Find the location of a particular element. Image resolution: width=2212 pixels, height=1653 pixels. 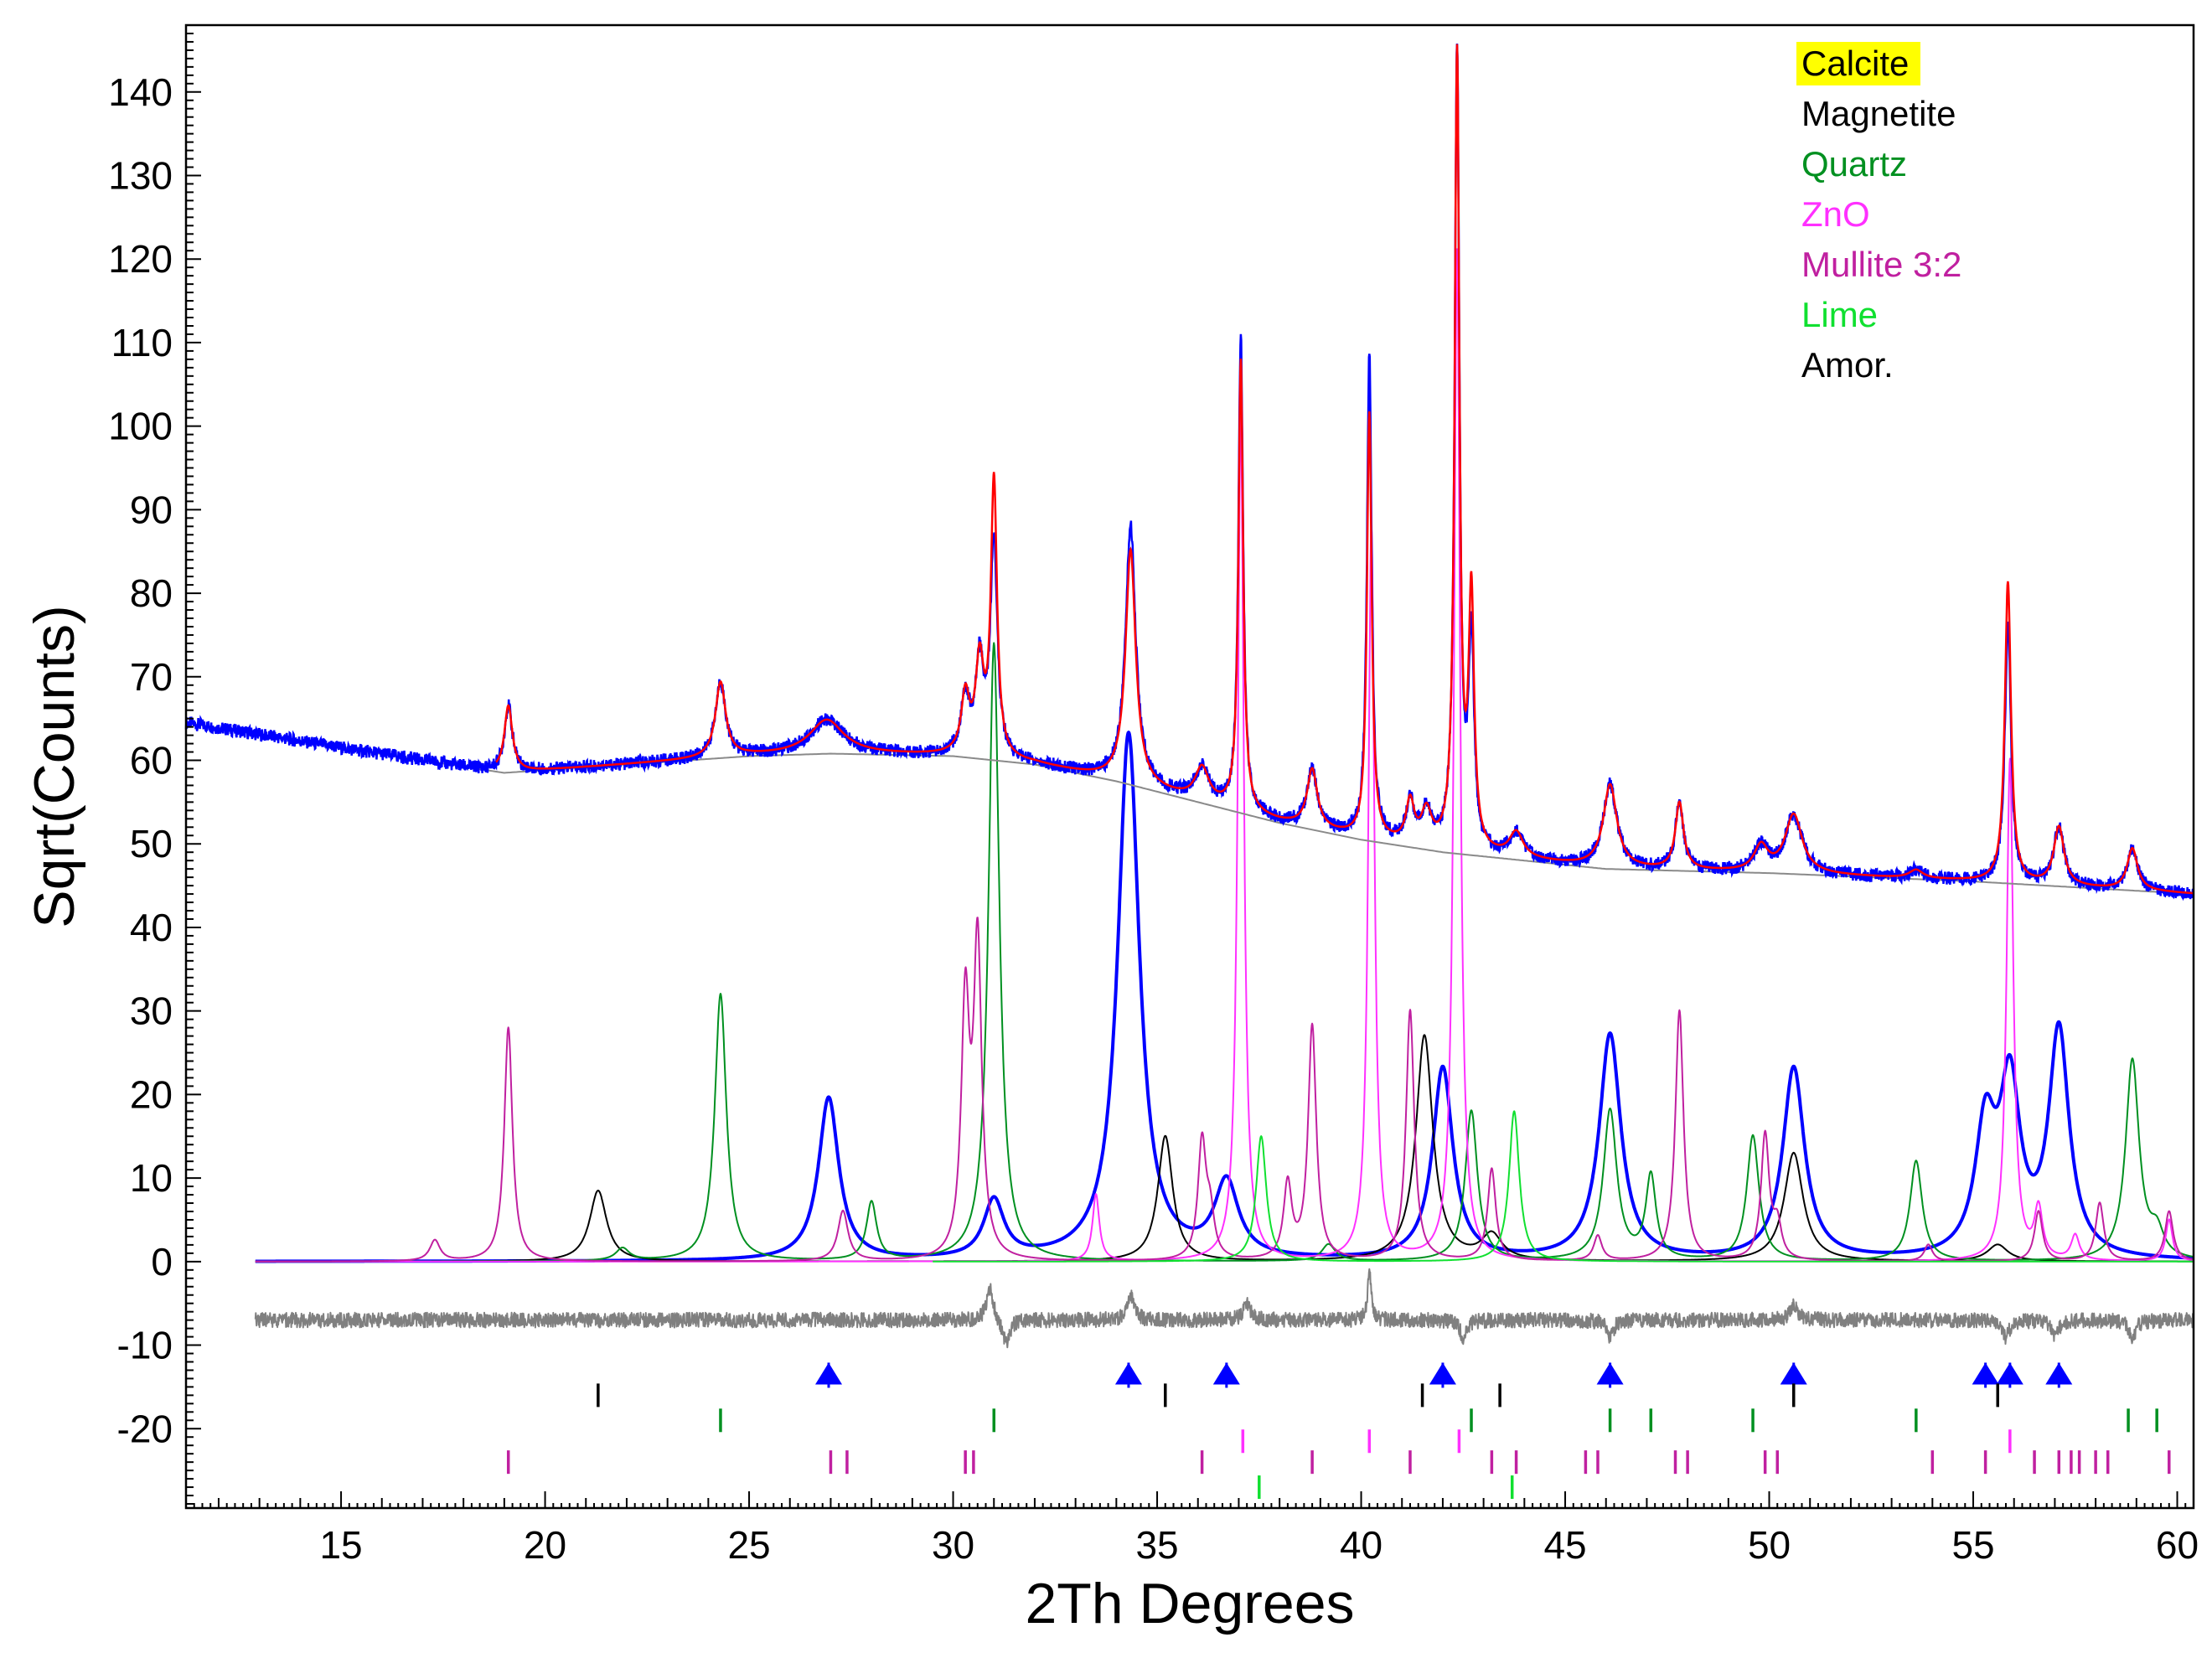

y-tick-label: -20 is located at coordinates (145, 1428).